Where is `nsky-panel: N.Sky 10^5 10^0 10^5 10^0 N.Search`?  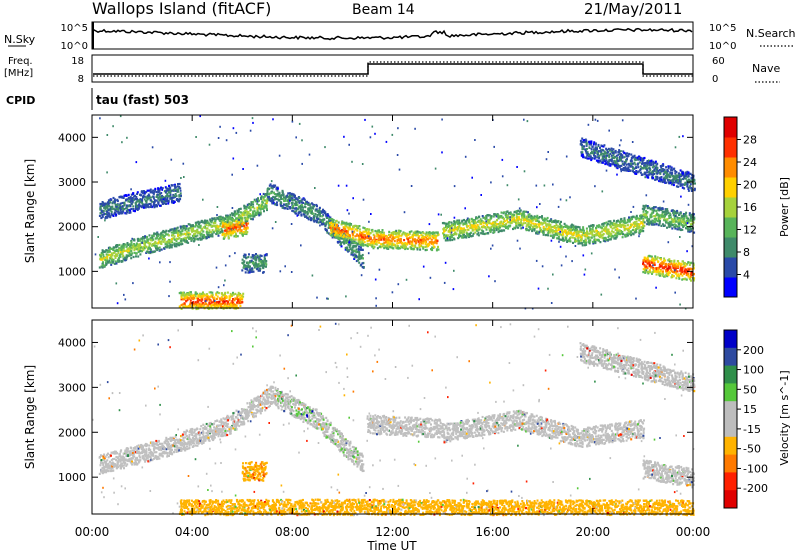
nsky-panel: N.Sky 10^5 10^0 10^5 10^0 N.Search is located at coordinates (400, 36).